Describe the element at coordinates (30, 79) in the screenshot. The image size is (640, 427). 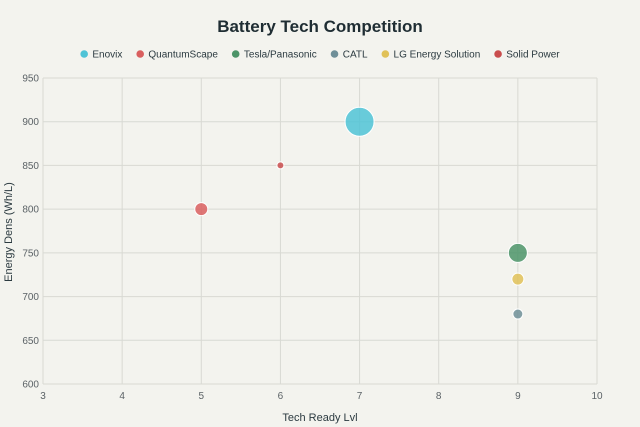
I see `y-tick-label: 950` at that location.